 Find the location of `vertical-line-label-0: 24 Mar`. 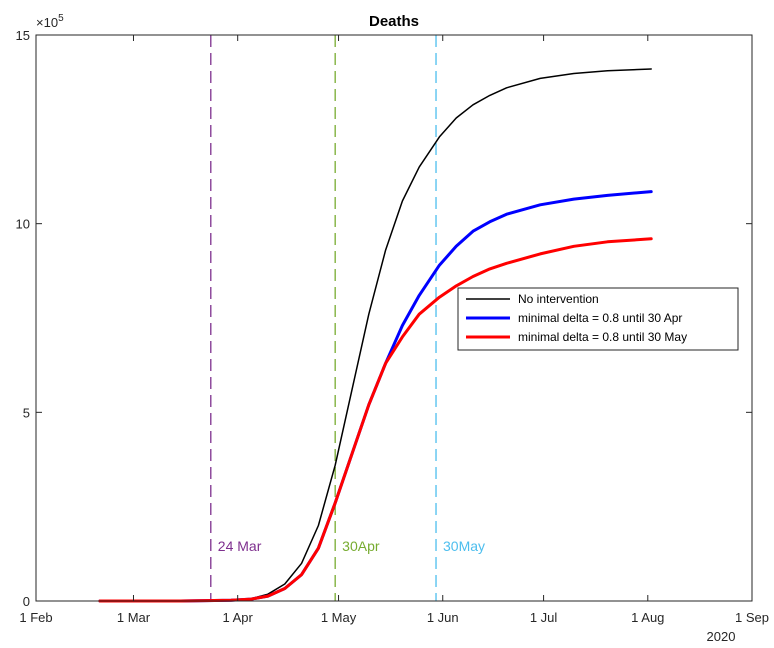

vertical-line-label-0: 24 Mar is located at coordinates (240, 546).